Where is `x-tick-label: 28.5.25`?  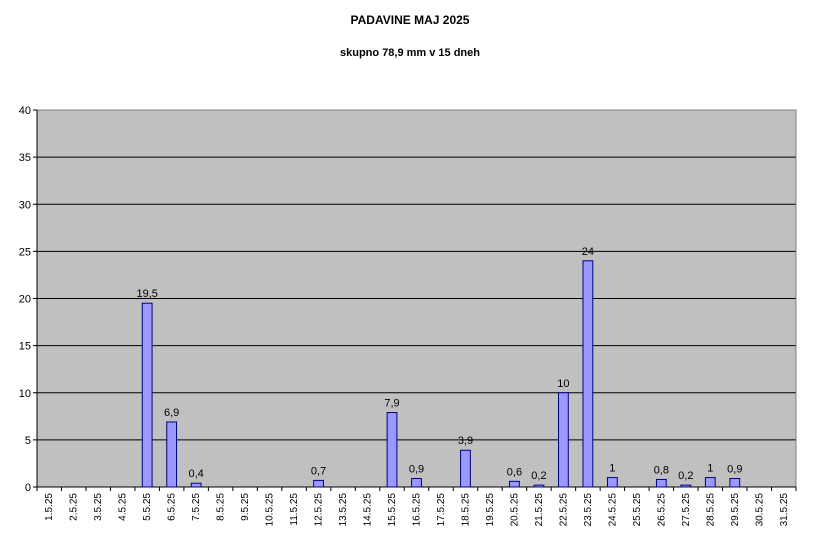
x-tick-label: 28.5.25 is located at coordinates (710, 510).